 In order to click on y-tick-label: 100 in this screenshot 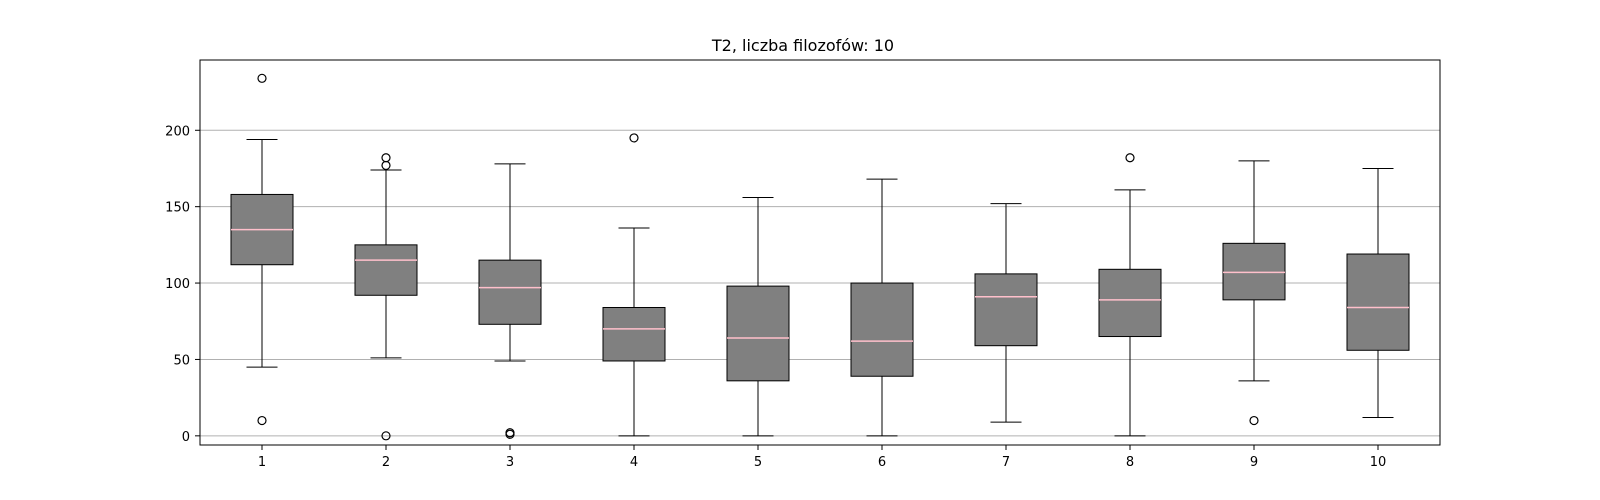, I will do `click(177, 284)`.